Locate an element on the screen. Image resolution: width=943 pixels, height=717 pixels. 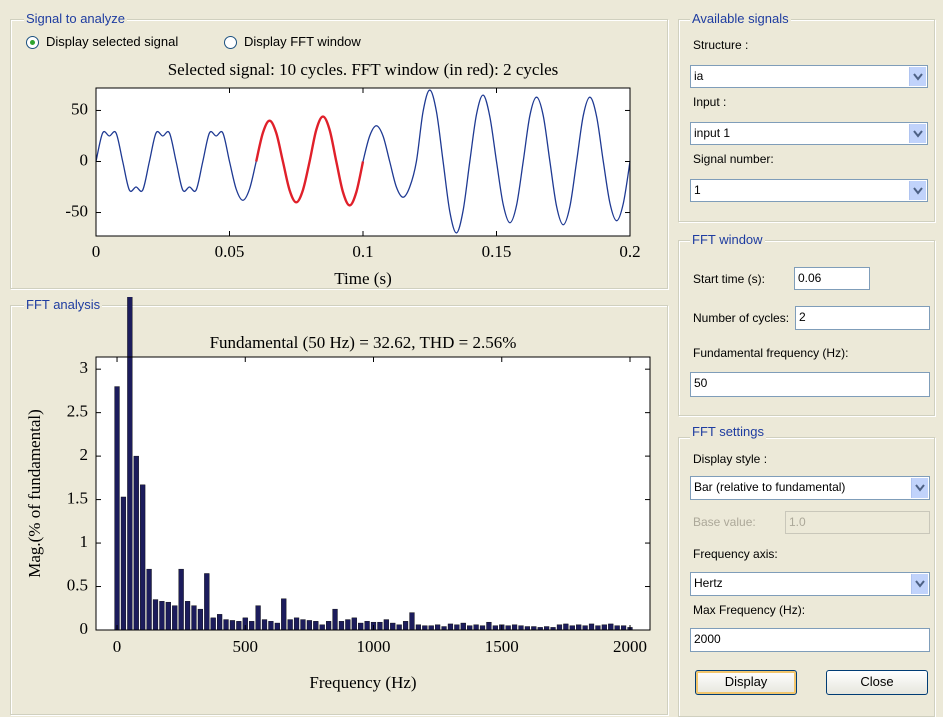
field-label: Number of cycles: is located at coordinates (741, 318).